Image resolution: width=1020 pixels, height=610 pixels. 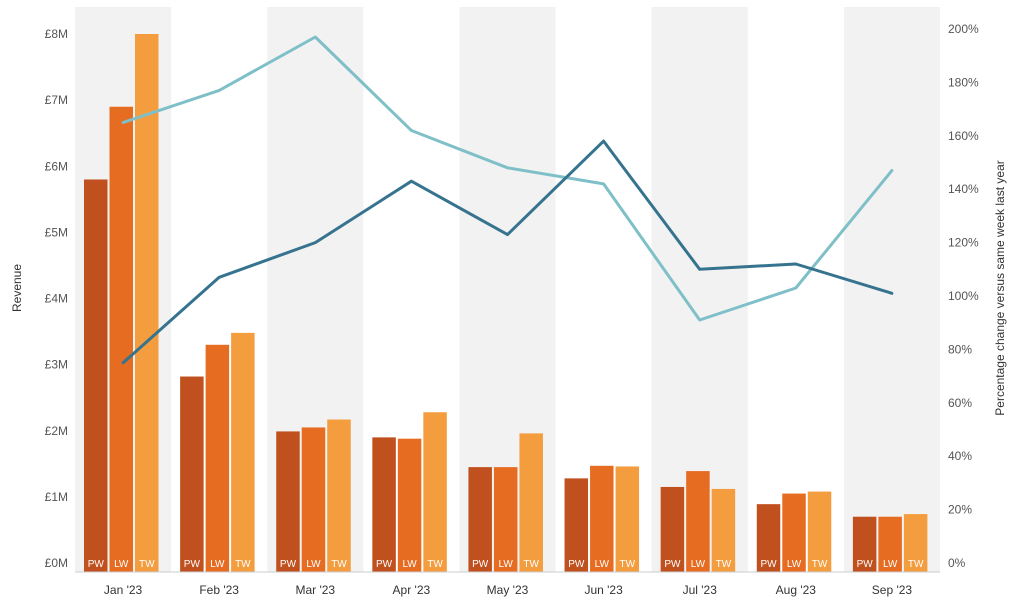 What do you see at coordinates (56, 431) in the screenshot?
I see `y-tick-label: £2M` at bounding box center [56, 431].